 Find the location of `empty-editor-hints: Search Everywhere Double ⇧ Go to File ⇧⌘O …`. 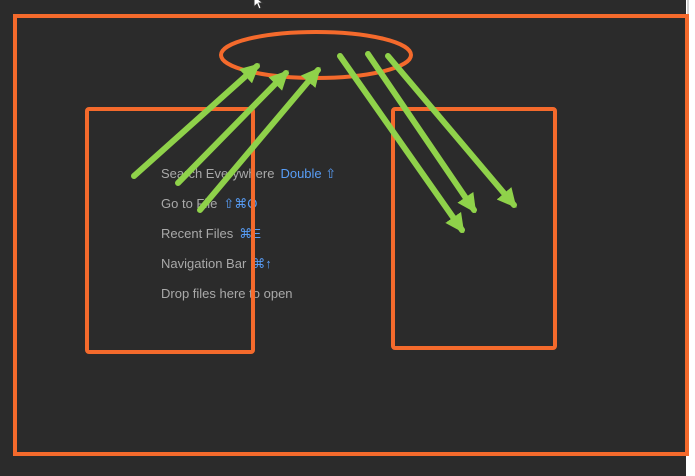

empty-editor-hints: Search Everywhere Double ⇧ Go to File ⇧⌘O … is located at coordinates (248, 240).